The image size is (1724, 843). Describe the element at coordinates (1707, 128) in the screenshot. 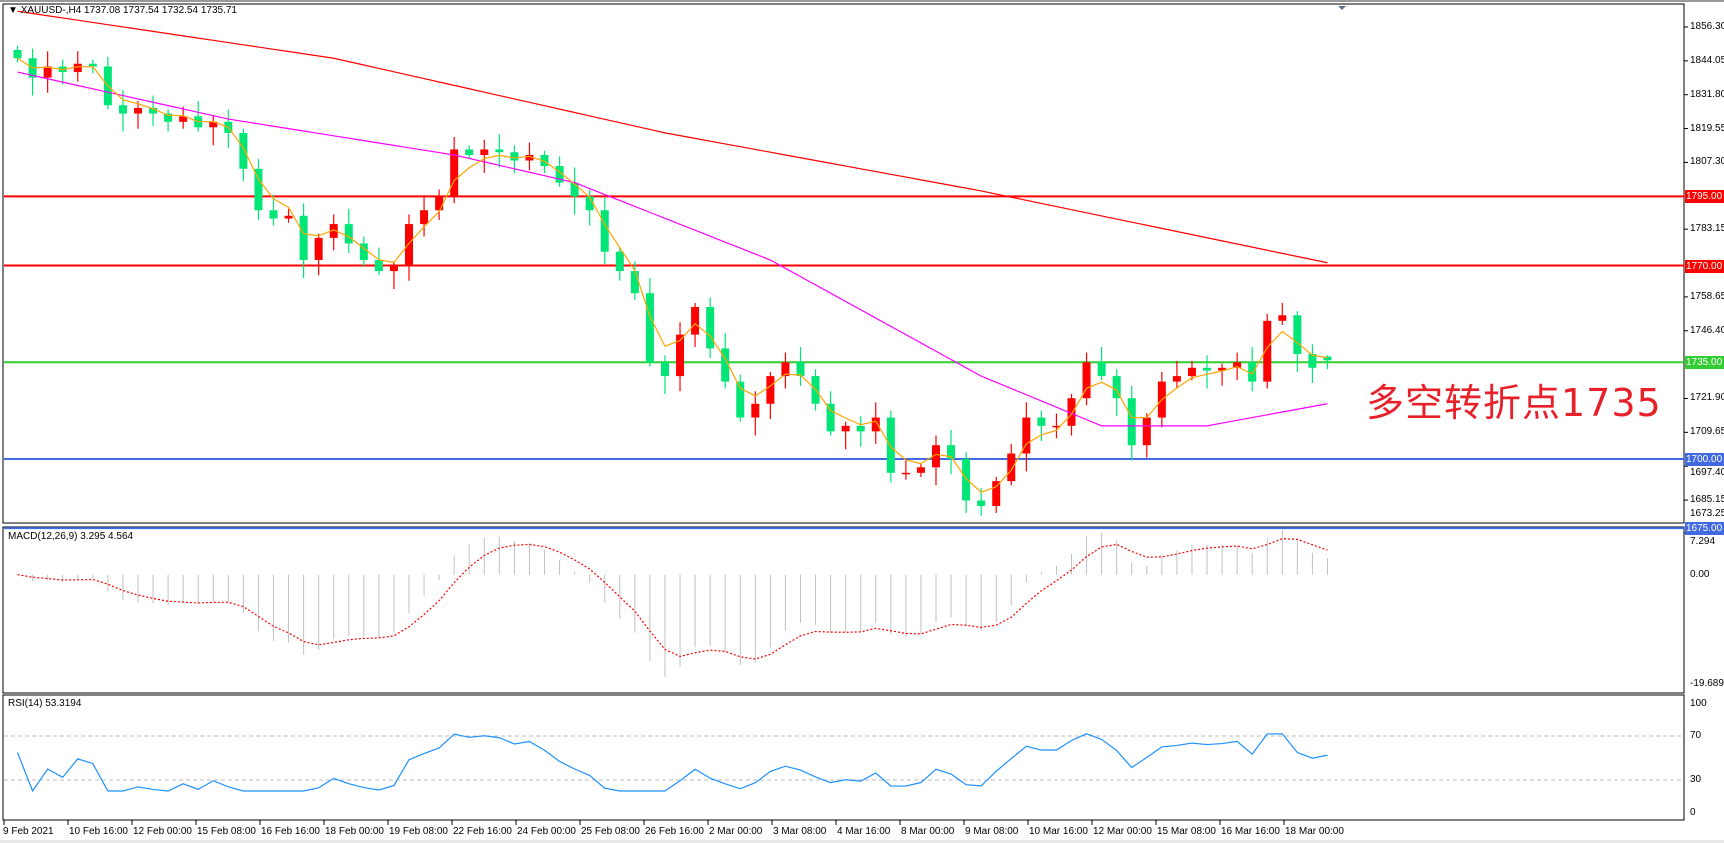

I see `price-tick-label: 1819.55` at that location.